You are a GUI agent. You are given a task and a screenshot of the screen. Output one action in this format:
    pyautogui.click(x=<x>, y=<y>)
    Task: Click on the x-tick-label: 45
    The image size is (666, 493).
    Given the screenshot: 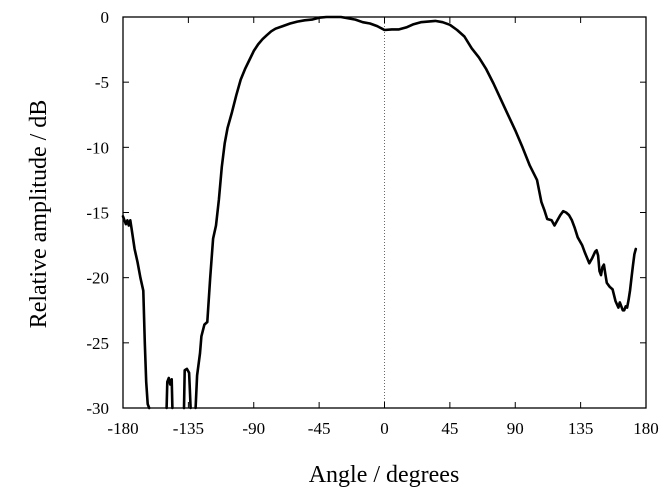 What is the action you would take?
    pyautogui.click(x=449, y=428)
    